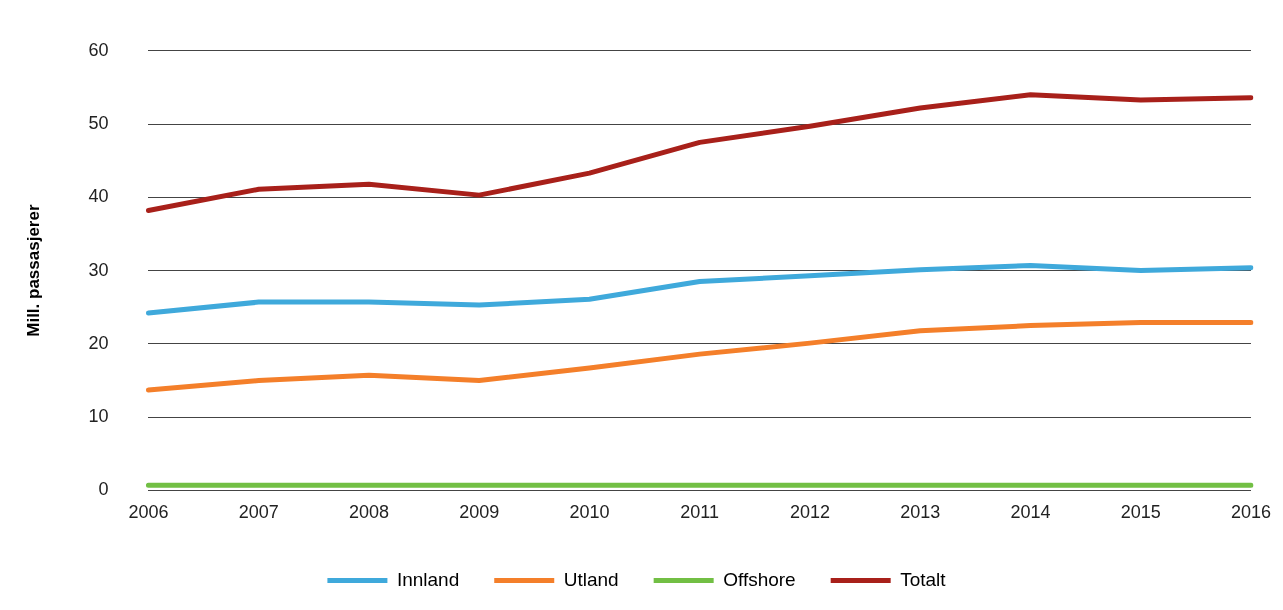  What do you see at coordinates (98, 269) in the screenshot?
I see `y-tick-label: 30` at bounding box center [98, 269].